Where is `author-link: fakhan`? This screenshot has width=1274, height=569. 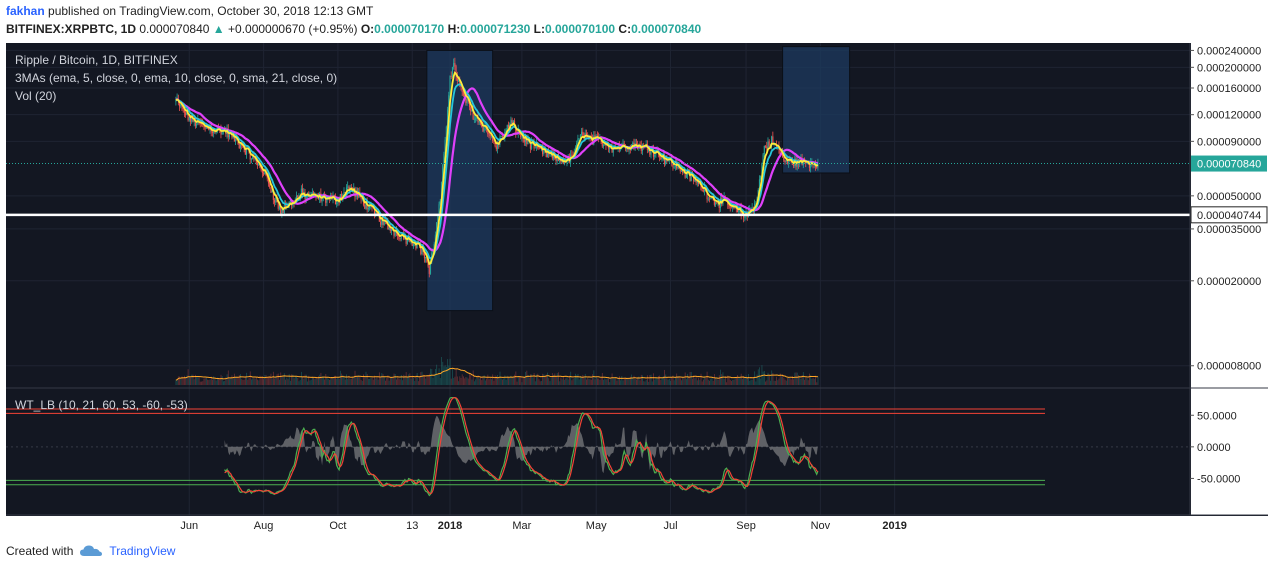 author-link: fakhan is located at coordinates (25, 11).